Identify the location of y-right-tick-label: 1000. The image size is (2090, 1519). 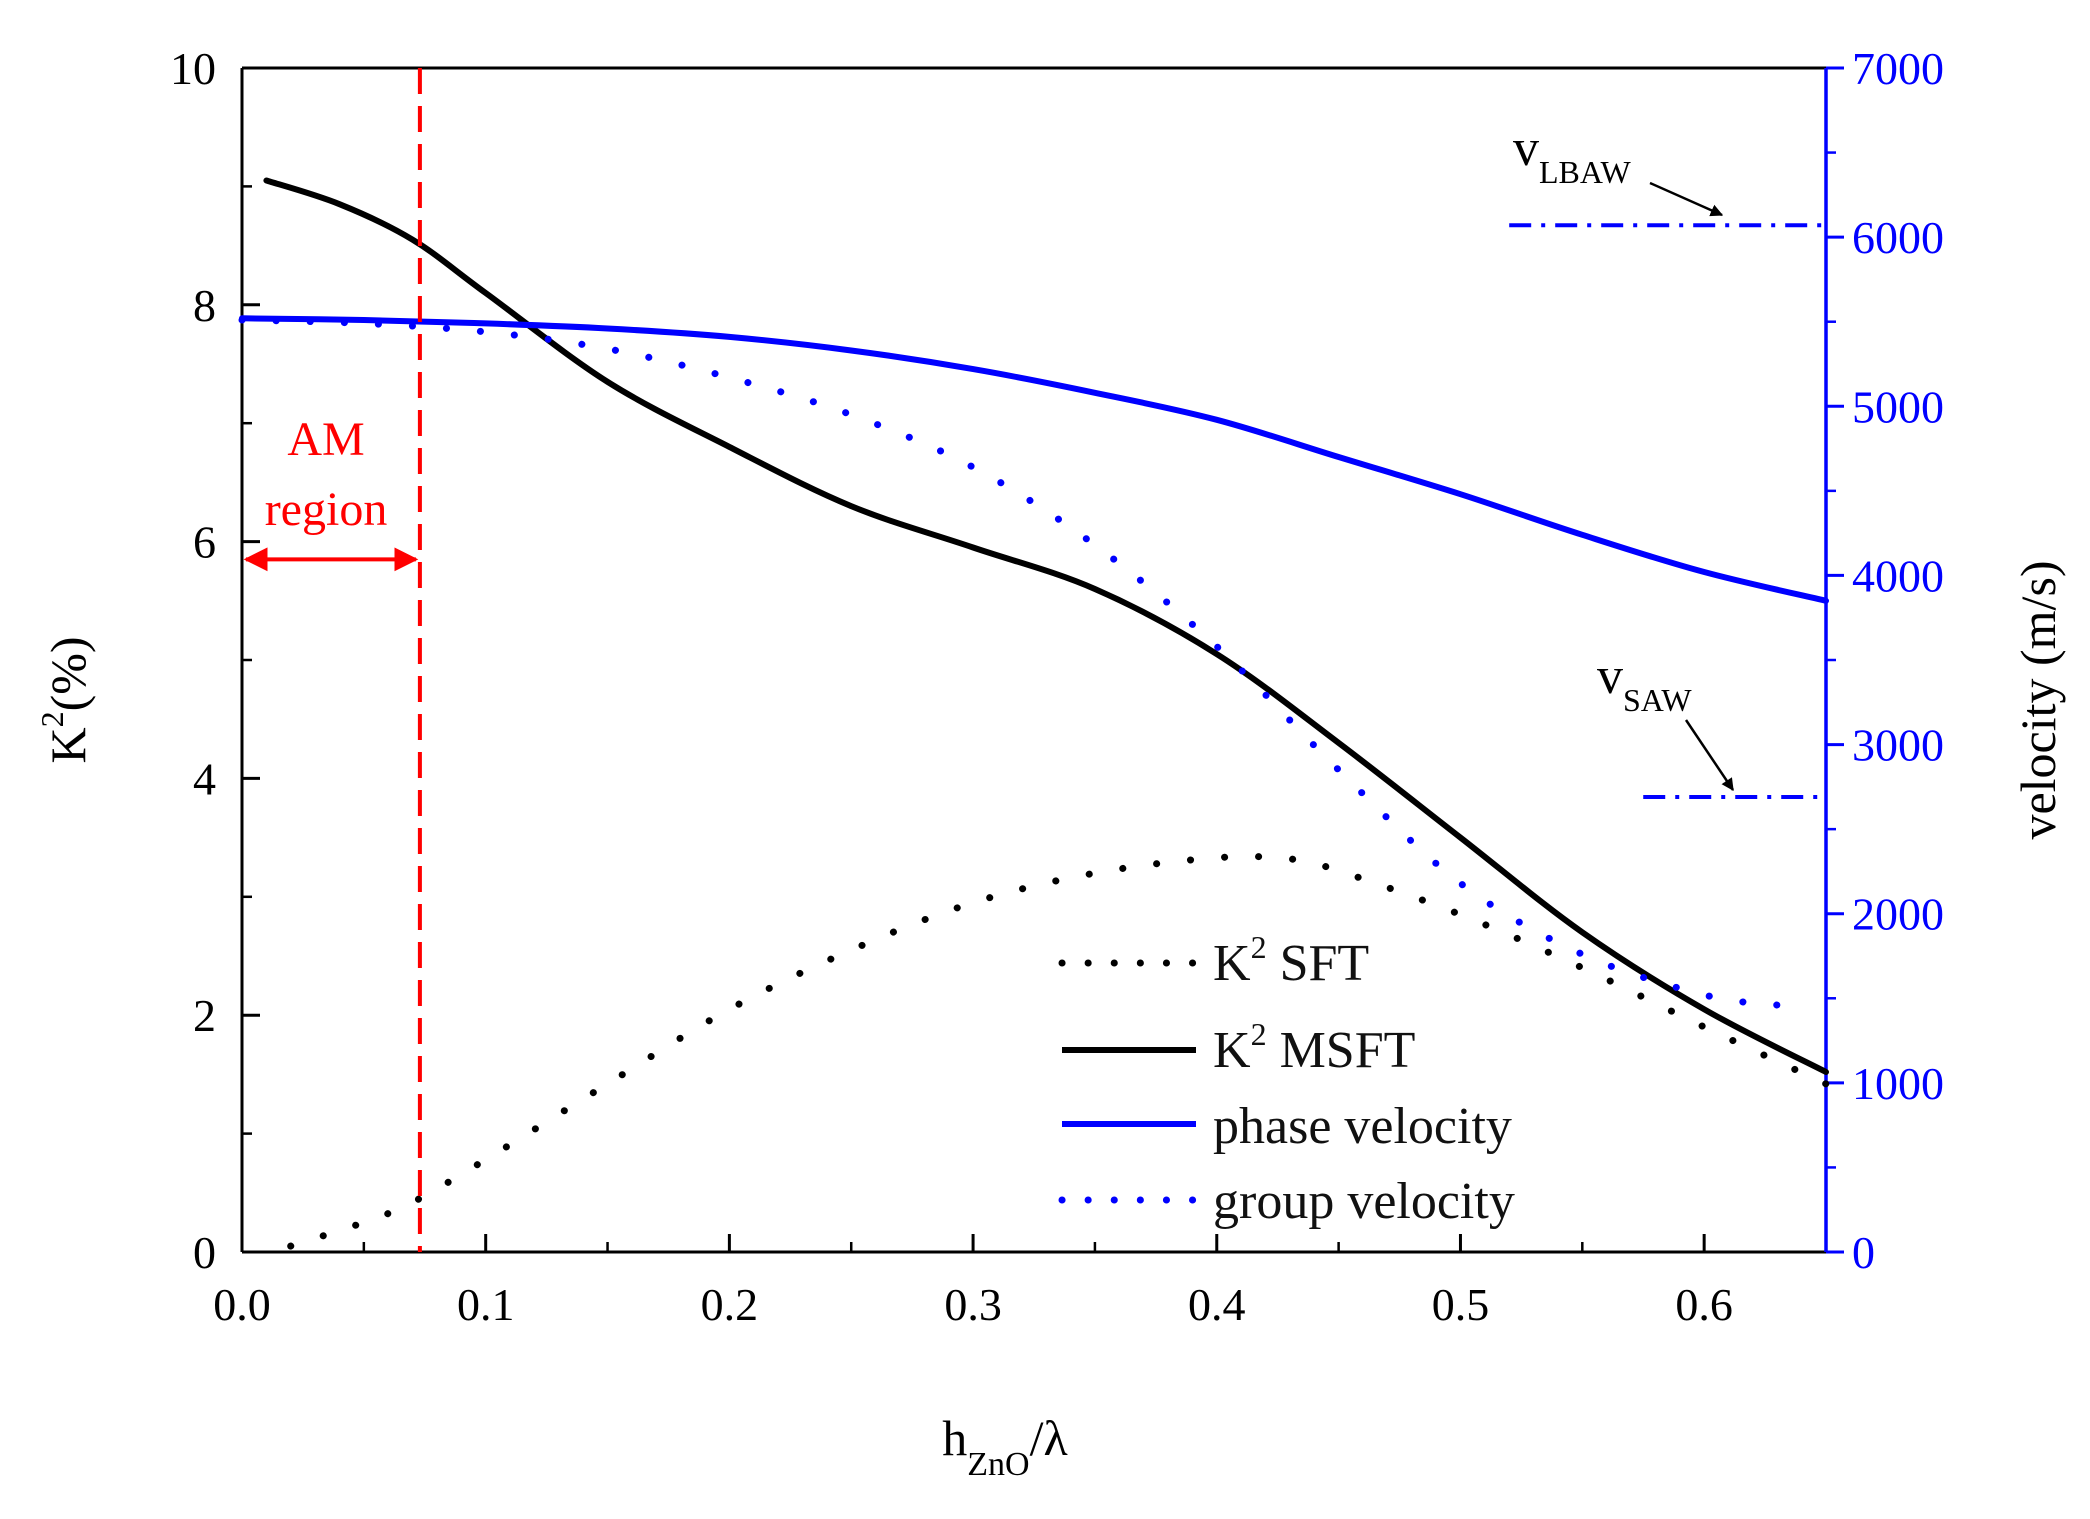
(1898, 1083).